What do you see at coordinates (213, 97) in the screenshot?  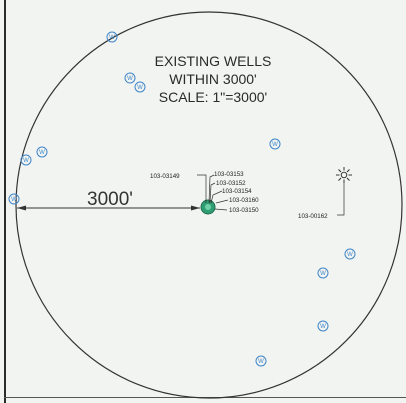 I see `title-line-3: SCALE: 1"=3000'` at bounding box center [213, 97].